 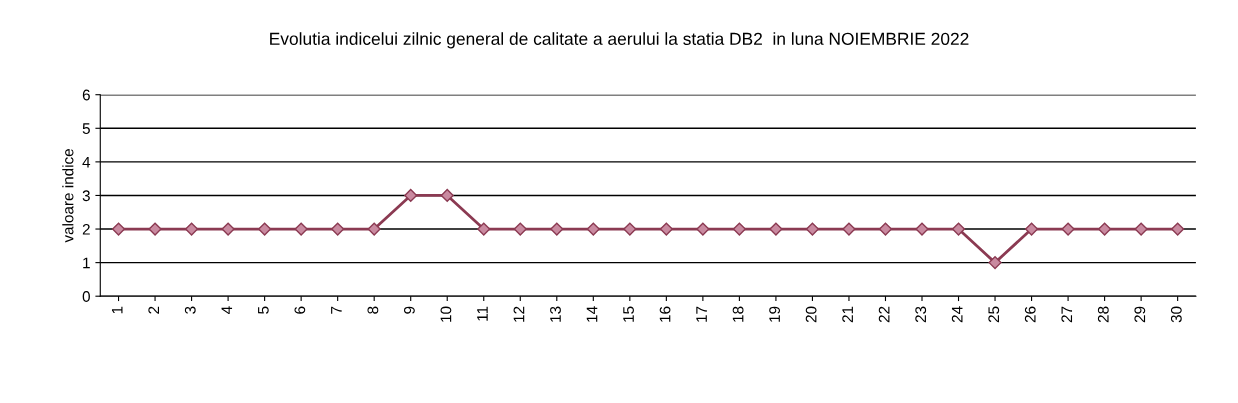 What do you see at coordinates (775, 314) in the screenshot?
I see `x-tick-label: 19` at bounding box center [775, 314].